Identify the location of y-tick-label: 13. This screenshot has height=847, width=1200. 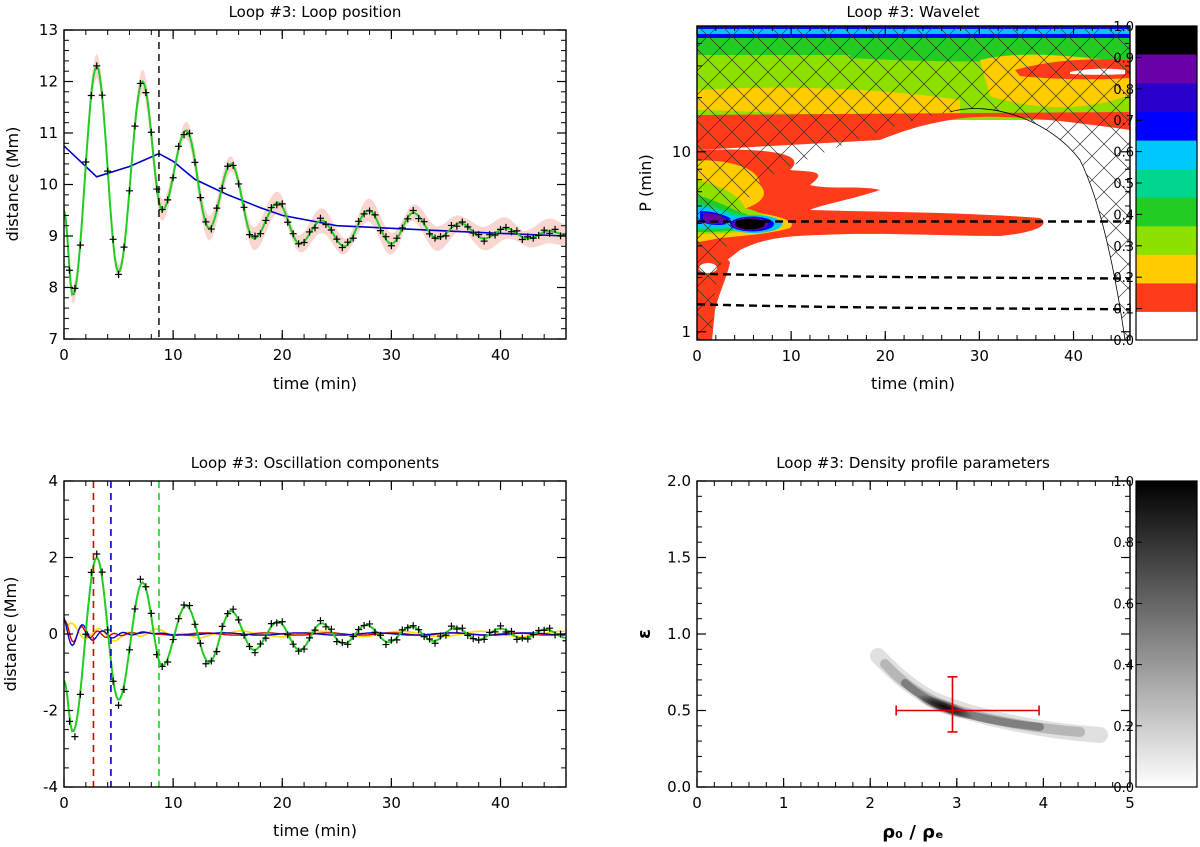
(48, 30).